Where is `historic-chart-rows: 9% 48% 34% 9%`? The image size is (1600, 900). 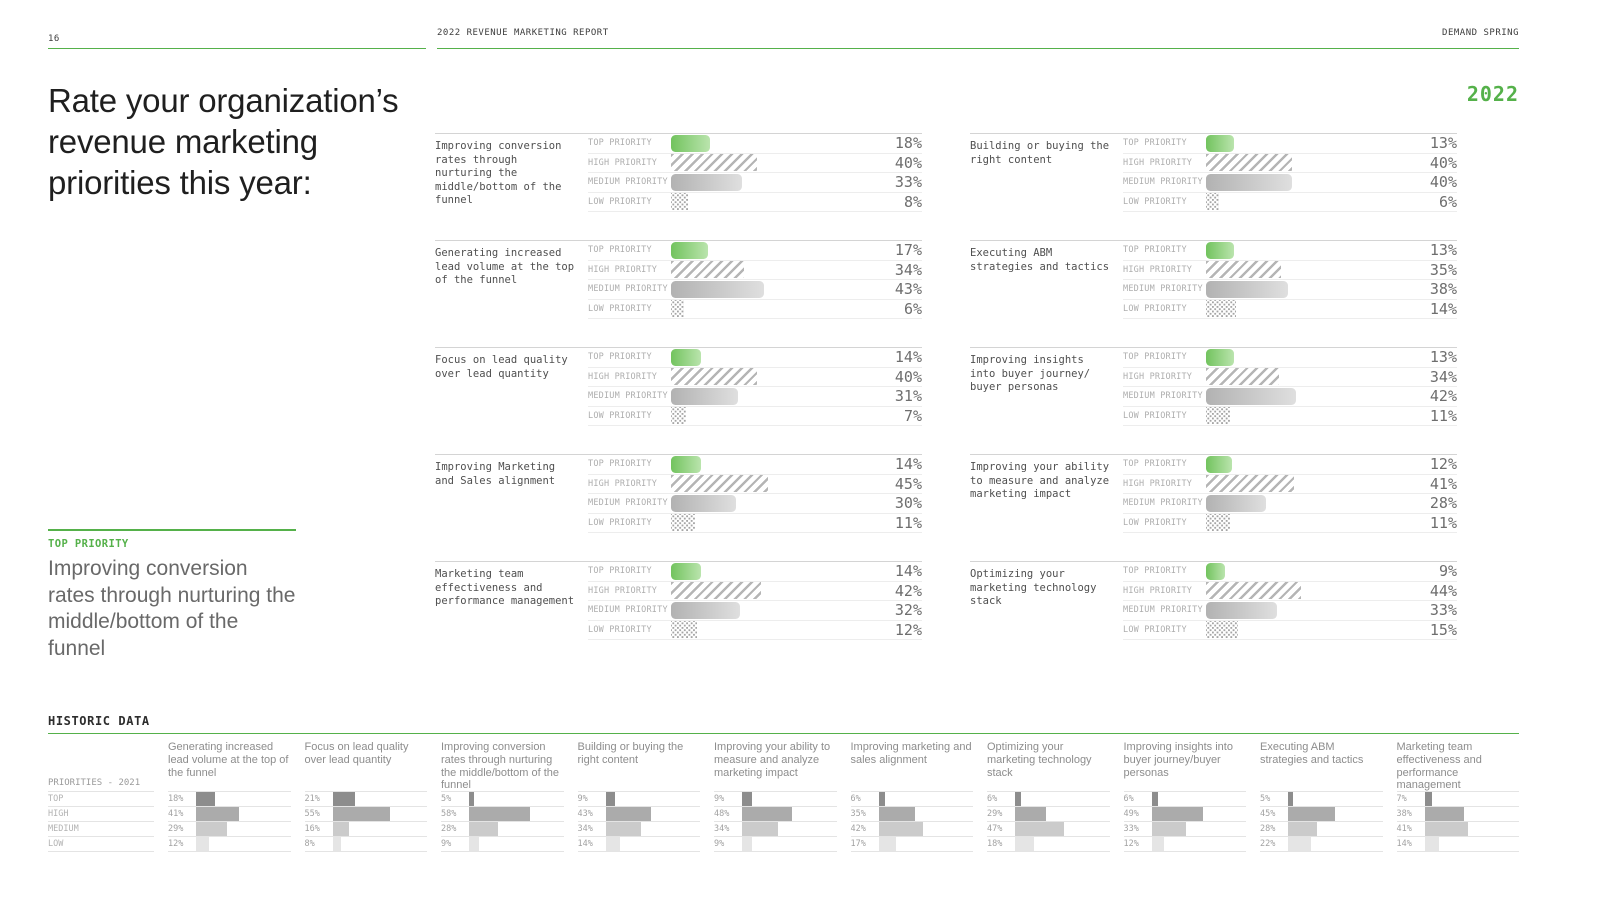
historic-chart-rows: 9% 48% 34% 9% is located at coordinates (775, 821).